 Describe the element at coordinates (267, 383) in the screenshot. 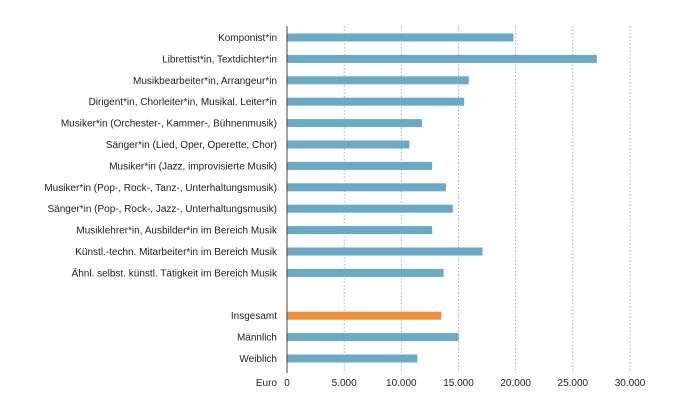

I see `x-unit-label: Euro` at that location.